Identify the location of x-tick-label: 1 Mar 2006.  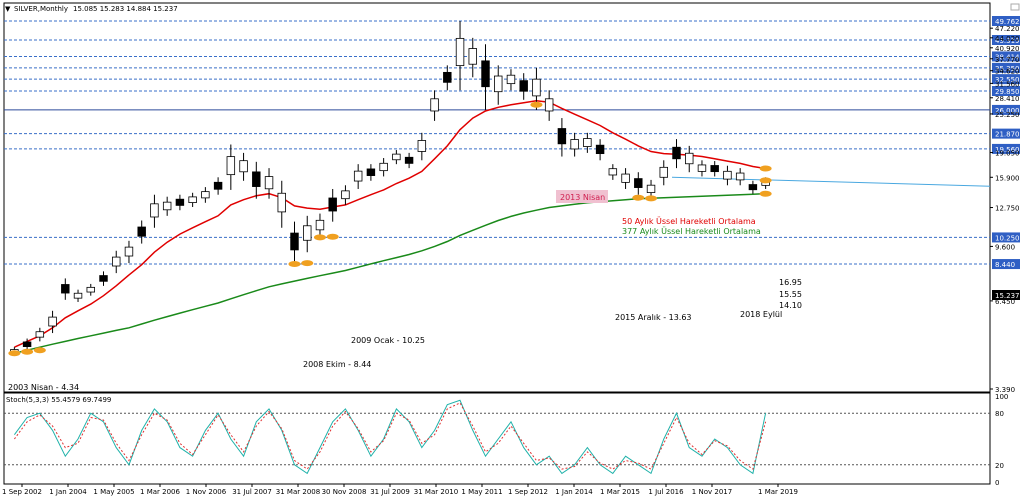
(160, 492).